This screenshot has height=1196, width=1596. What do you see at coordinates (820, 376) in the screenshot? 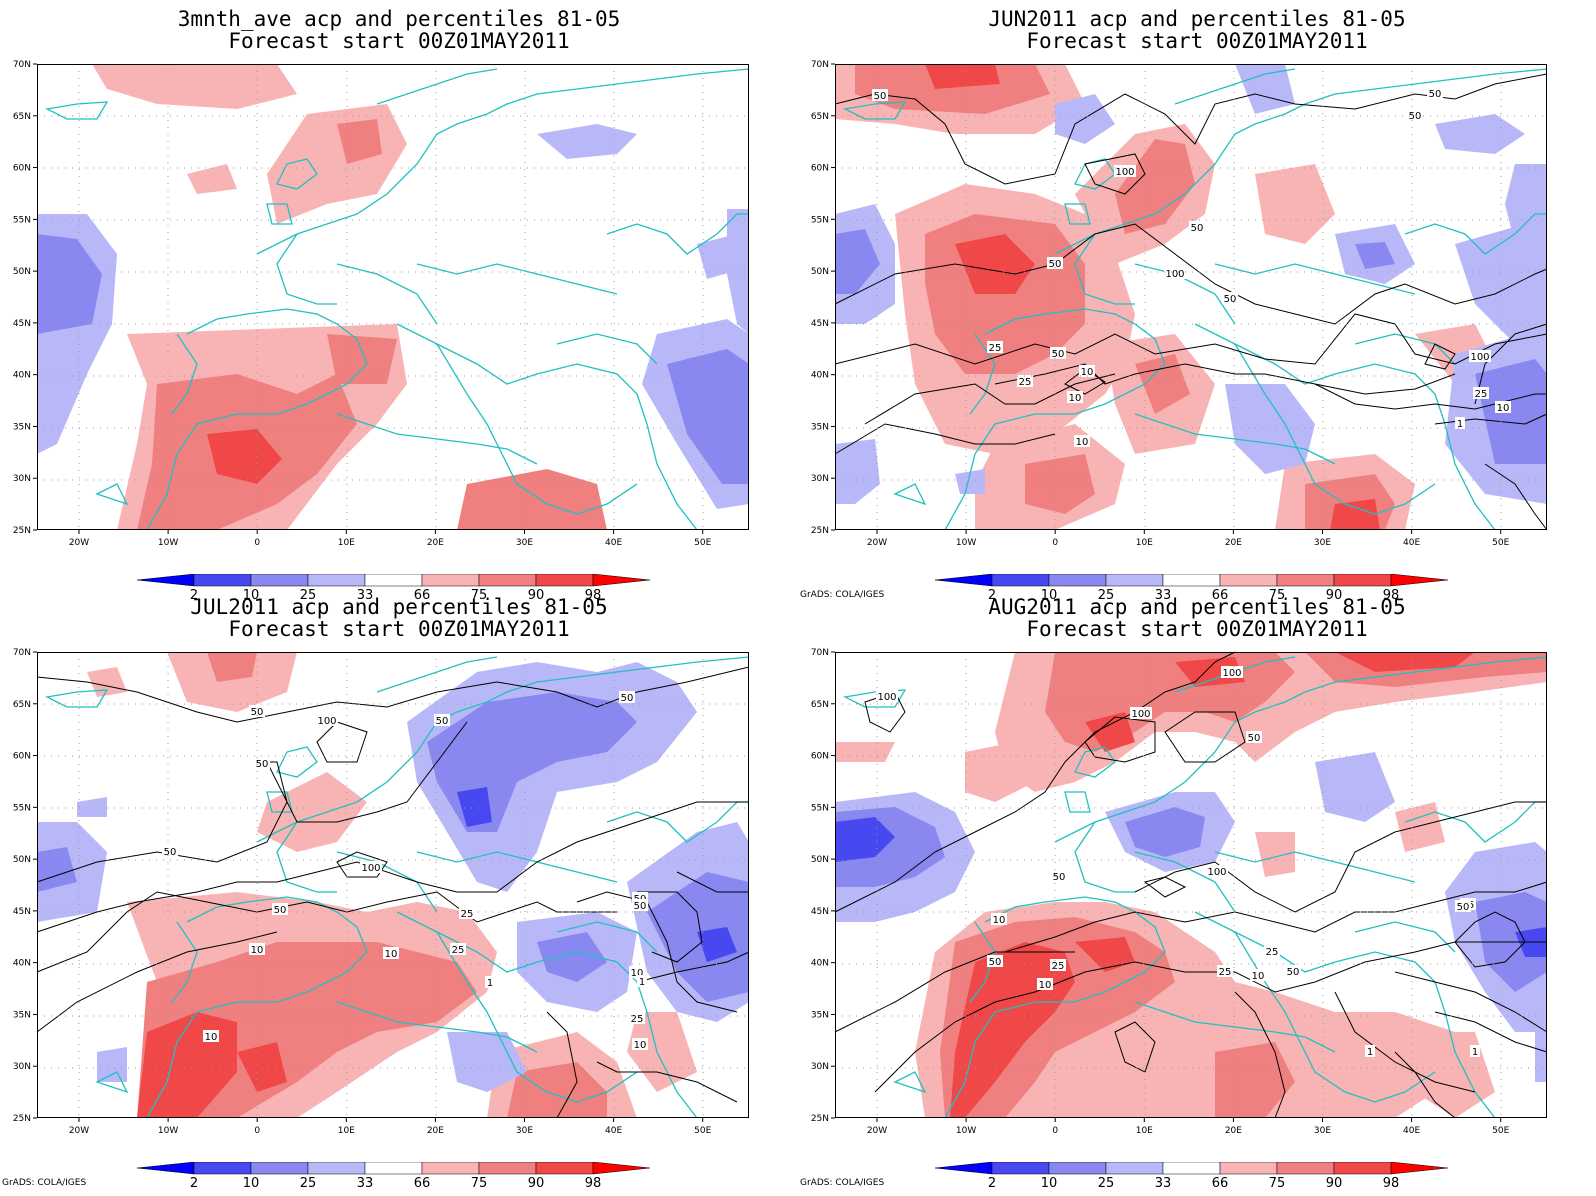
I see `lat-label: 40N` at bounding box center [820, 376].